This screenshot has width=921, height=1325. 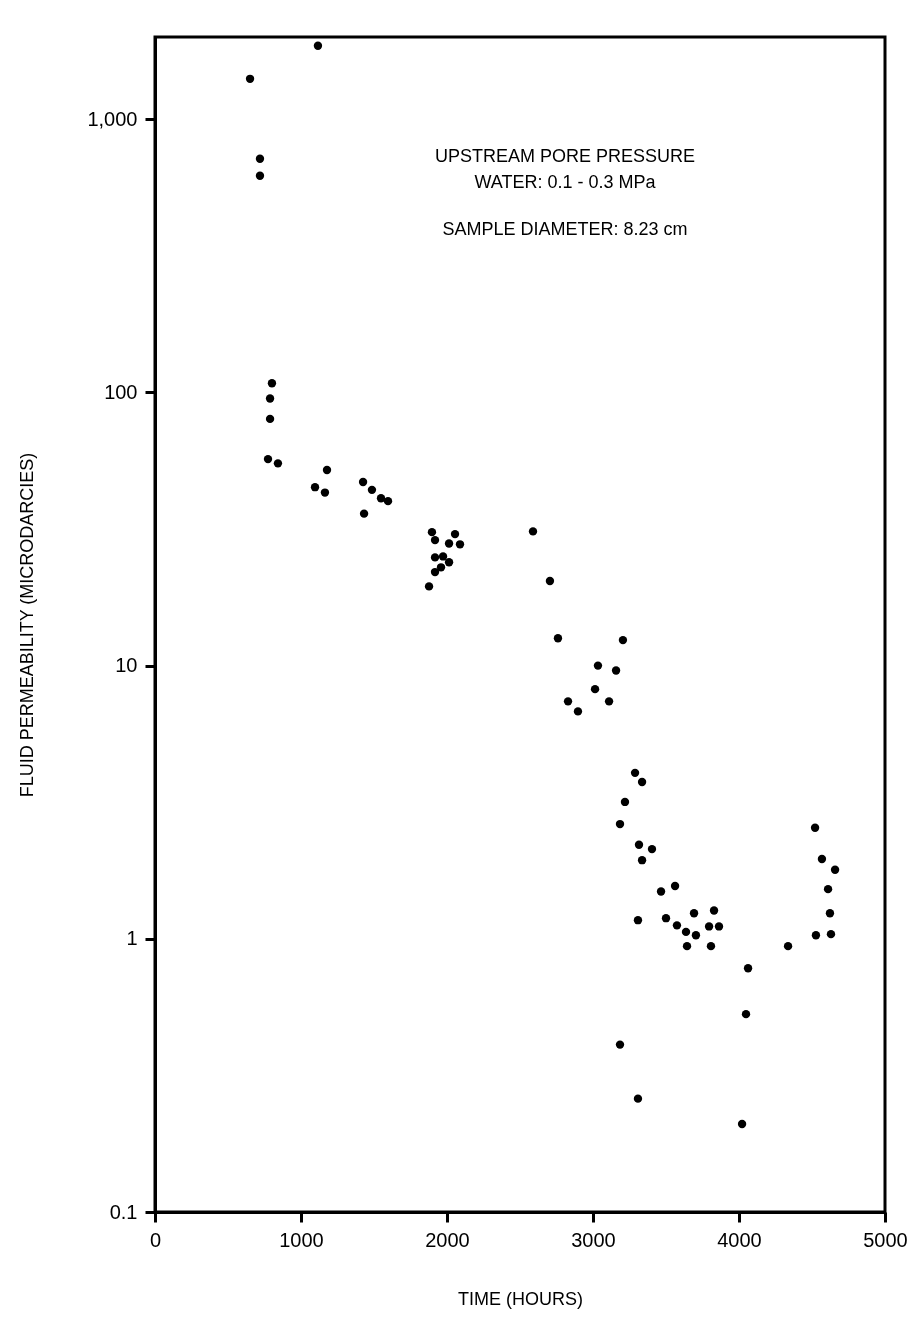 I want to click on y-tick-label: 1,000, so click(x=112, y=118).